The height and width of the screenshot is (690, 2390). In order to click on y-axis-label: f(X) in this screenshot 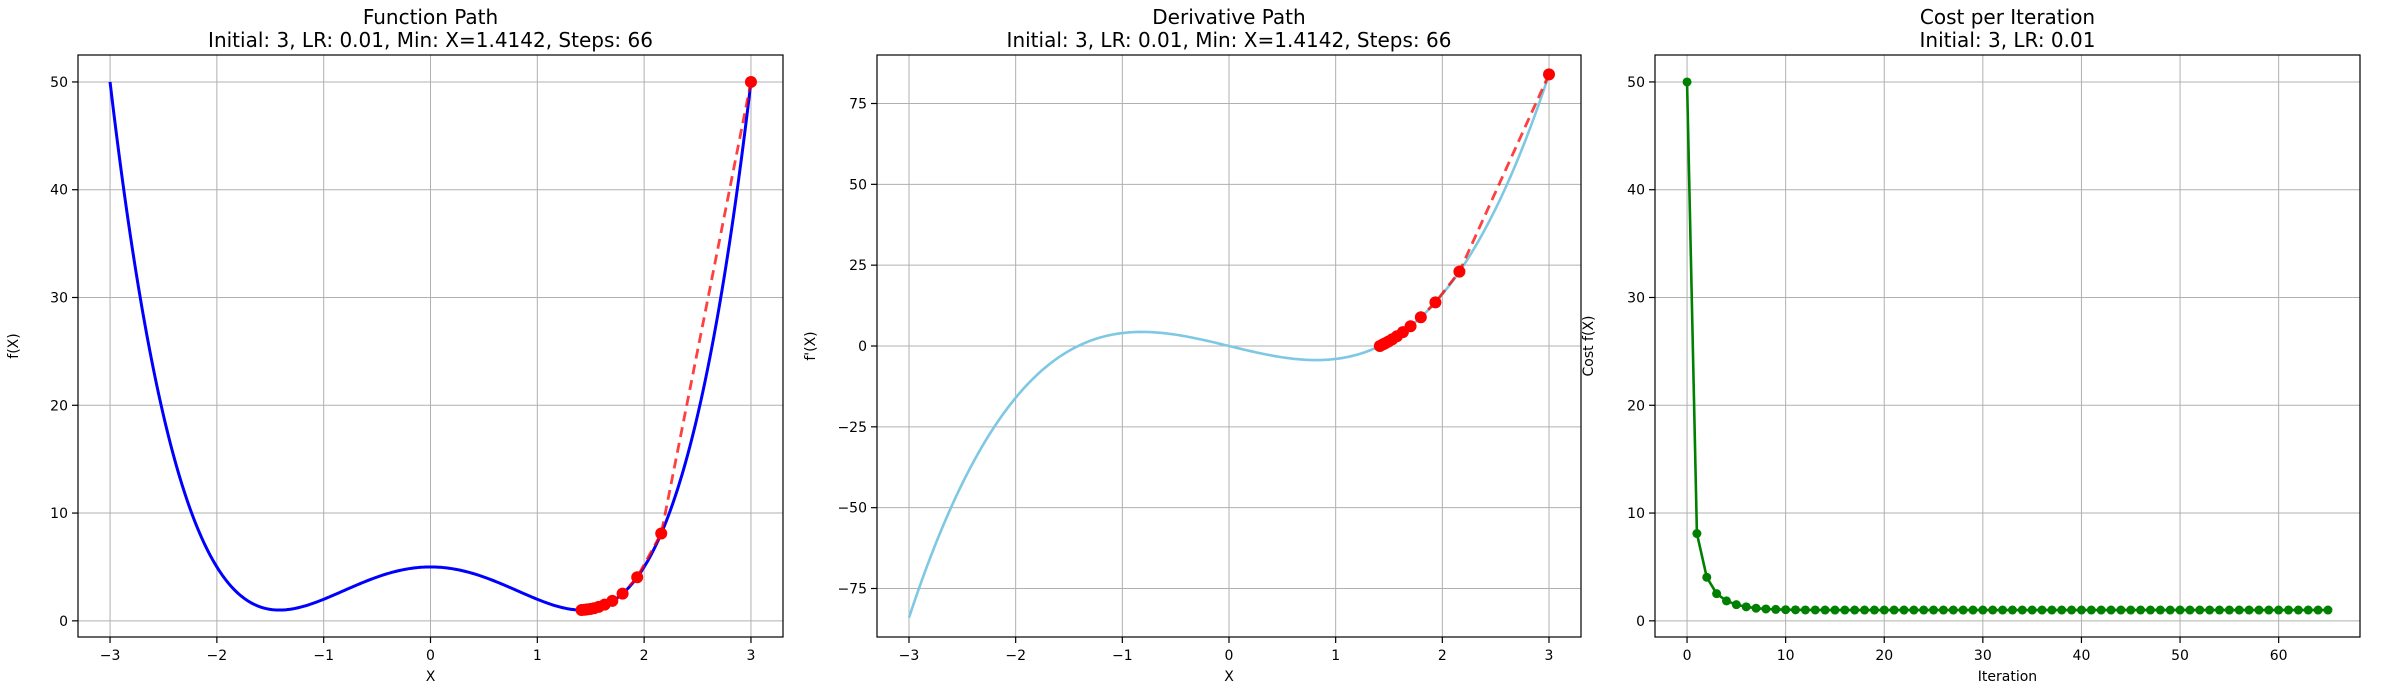, I will do `click(14, 345)`.